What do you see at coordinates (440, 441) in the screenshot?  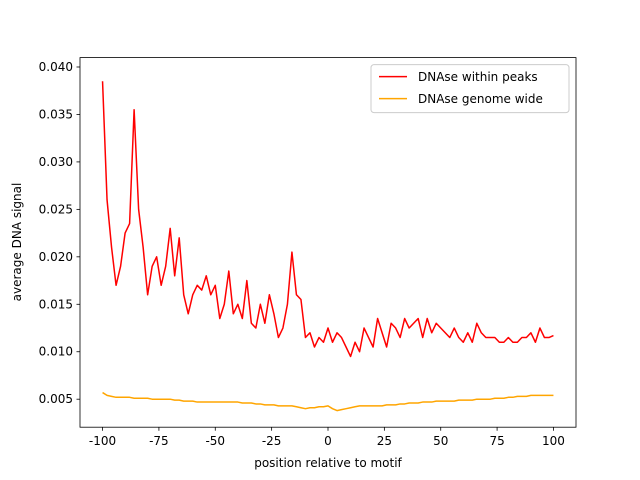 I see `x-tick-label: 50` at bounding box center [440, 441].